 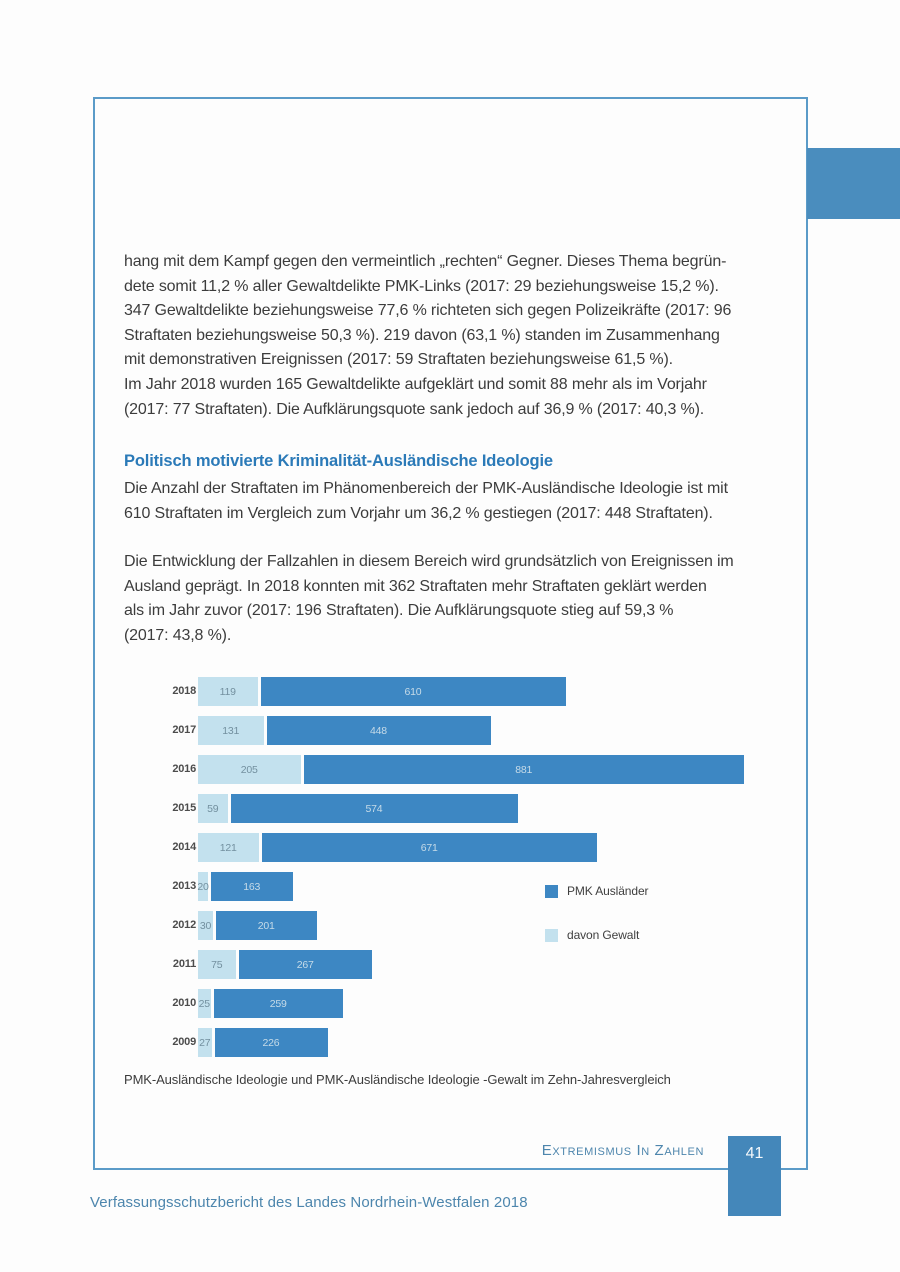 I want to click on chart-row-2009: 2009 27 226, so click(x=454, y=1042).